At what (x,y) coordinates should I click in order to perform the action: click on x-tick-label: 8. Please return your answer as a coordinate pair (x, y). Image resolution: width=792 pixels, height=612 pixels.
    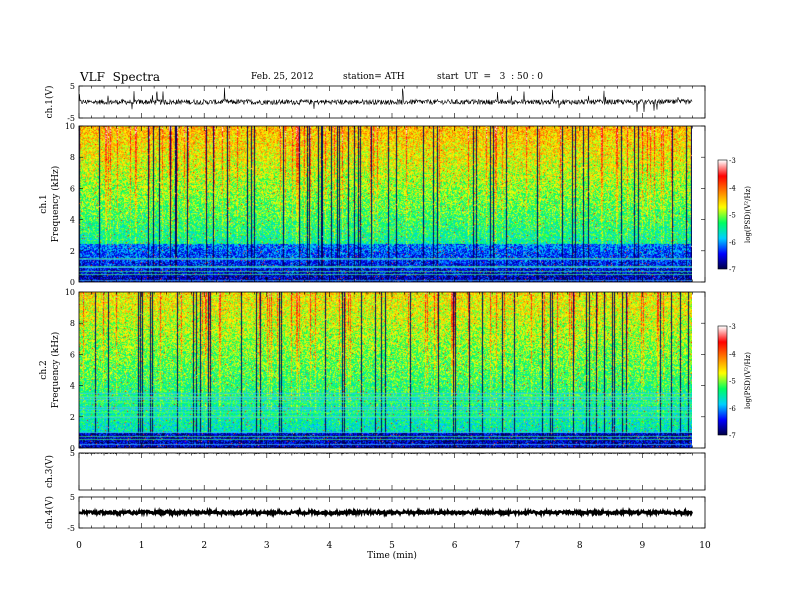
    Looking at the image, I should click on (580, 546).